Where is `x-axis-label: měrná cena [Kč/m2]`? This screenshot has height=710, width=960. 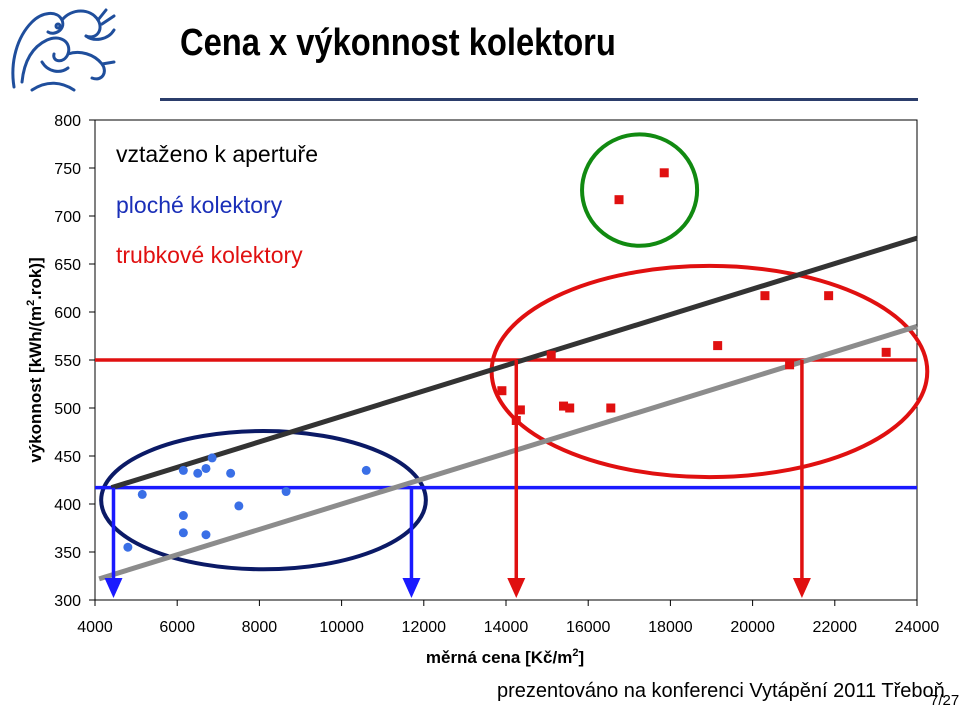 x-axis-label: měrná cena [Kč/m2] is located at coordinates (505, 657).